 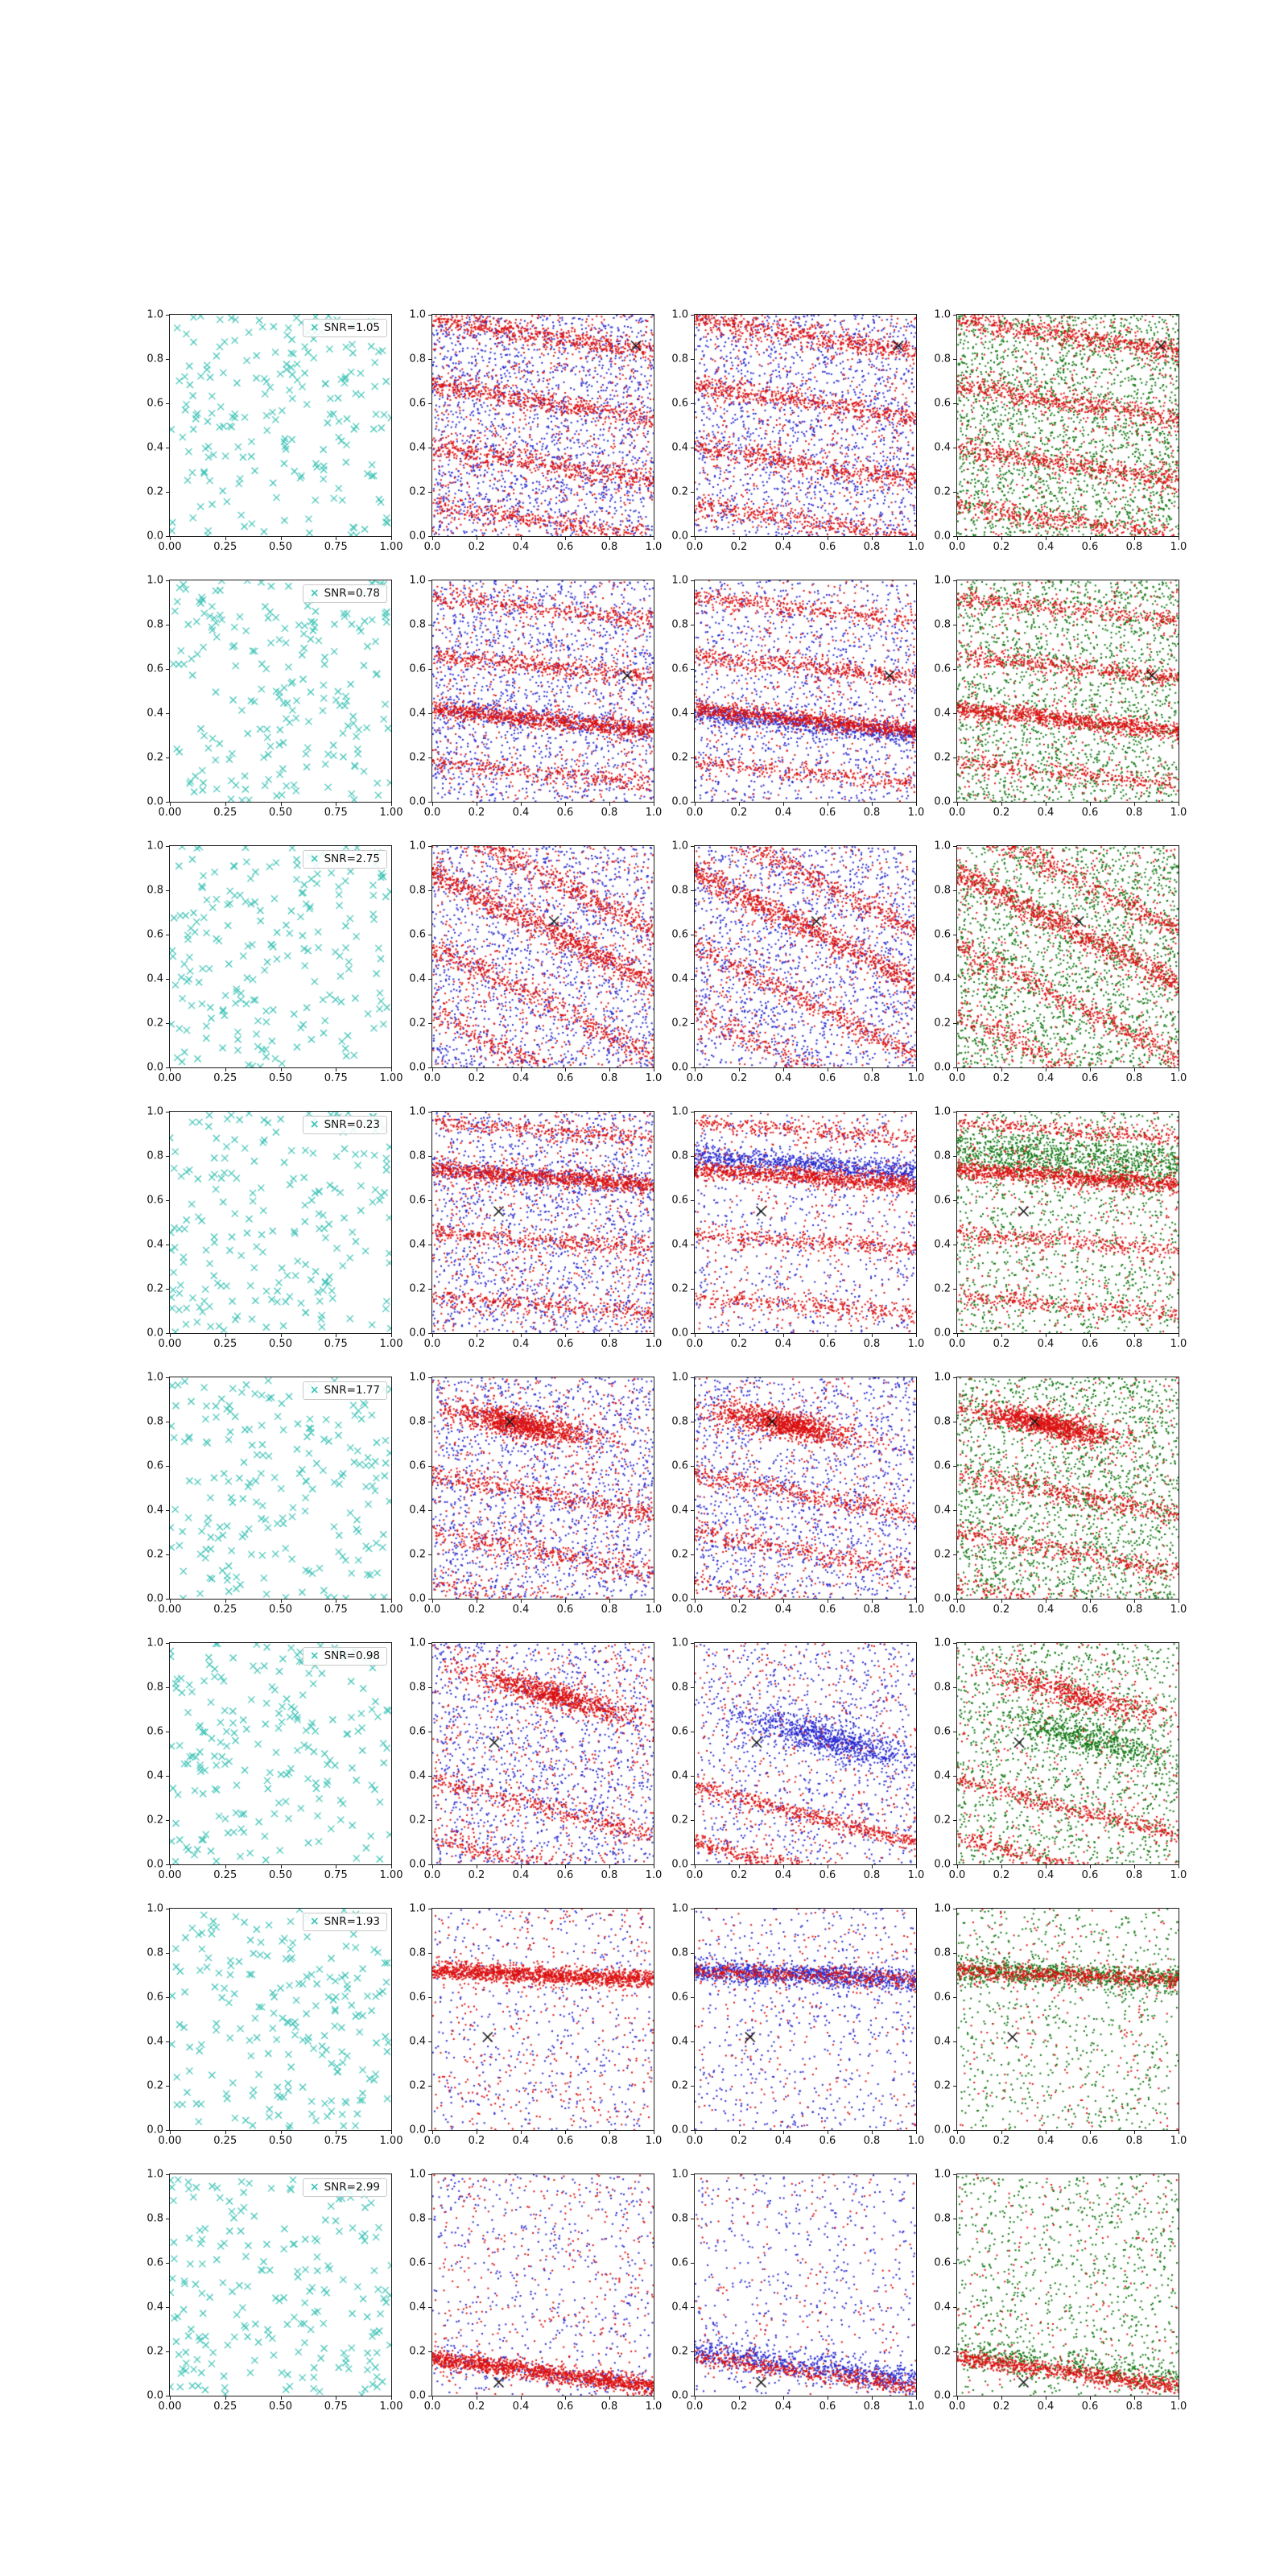 I want to click on snr-legend: × SNR=1.93, so click(x=344, y=1922).